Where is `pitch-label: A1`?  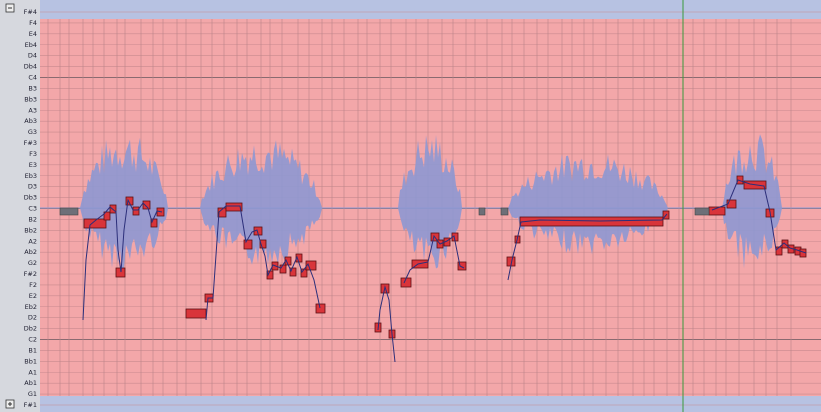
pitch-label: A1 is located at coordinates (32, 372).